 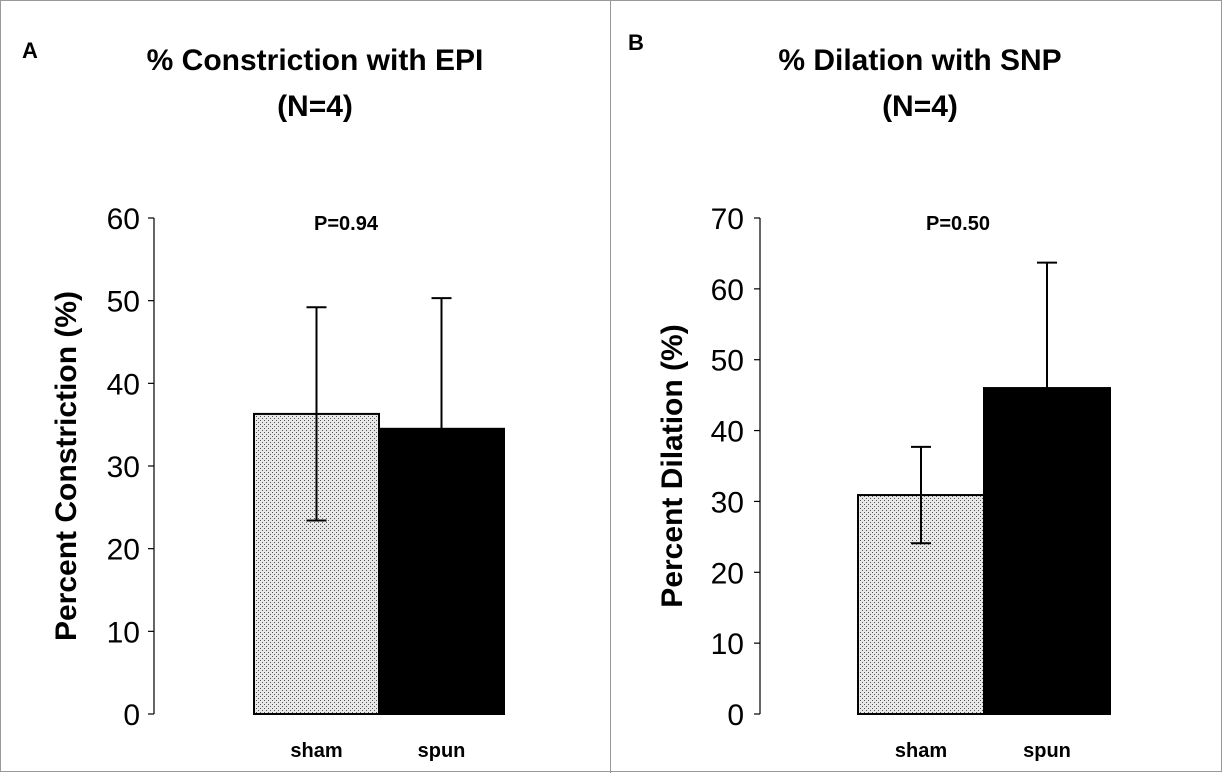 I want to click on y-tick-label-a: 10, so click(x=123, y=632).